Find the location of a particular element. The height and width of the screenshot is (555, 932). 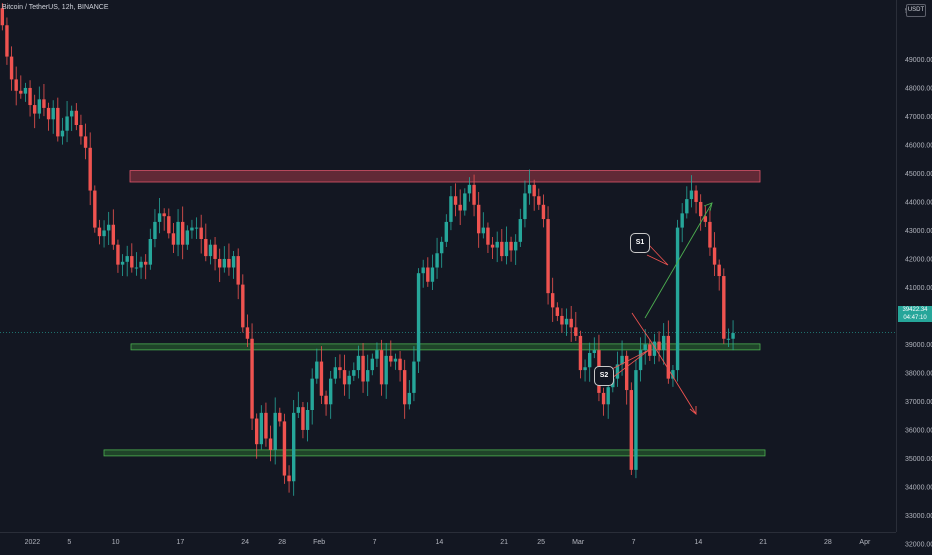

callout-s1 is located at coordinates (657, 255).